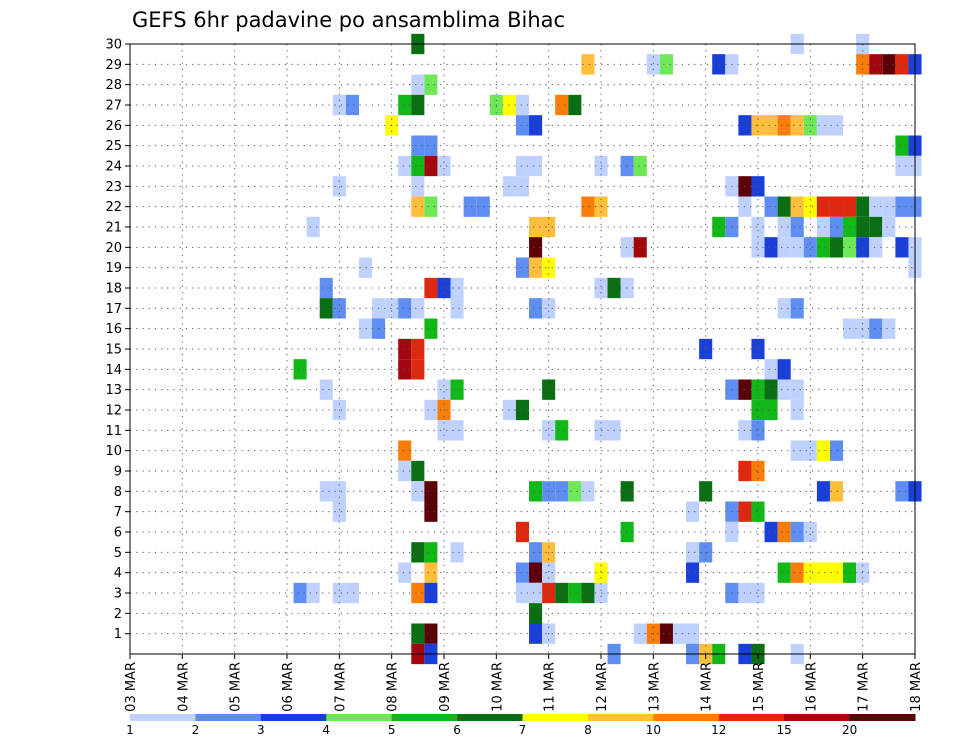 The height and width of the screenshot is (746, 960). I want to click on y-tick-label: 21, so click(113, 228).